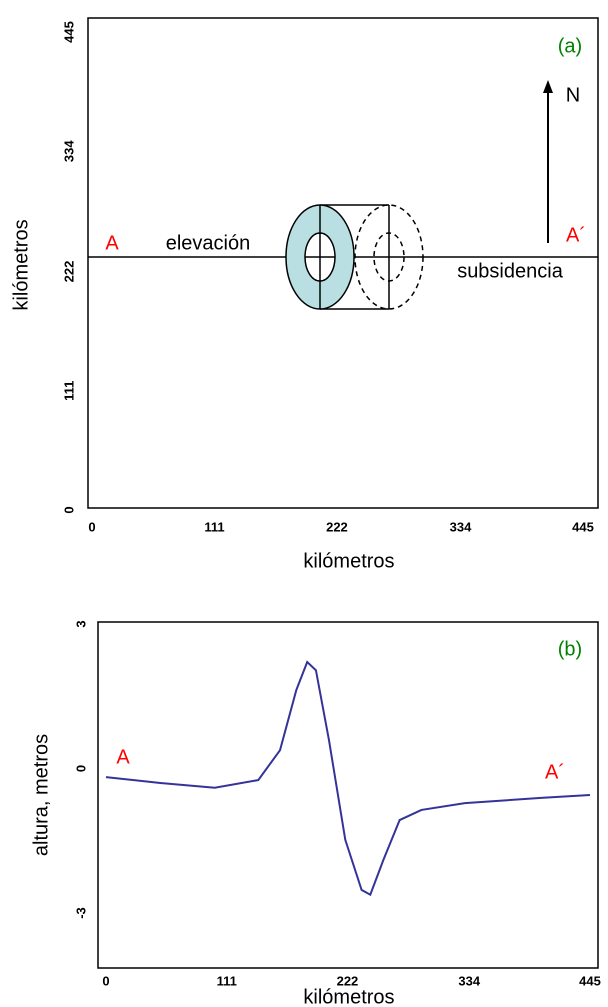  What do you see at coordinates (548, 86) in the screenshot?
I see `north-arrow-head` at bounding box center [548, 86].